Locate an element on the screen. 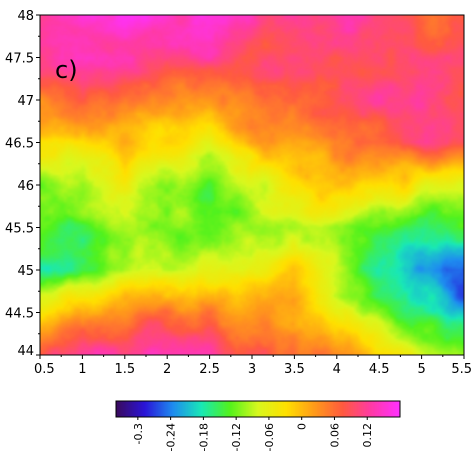 The image size is (474, 474). x-tick-label: 5.5 is located at coordinates (461, 369).